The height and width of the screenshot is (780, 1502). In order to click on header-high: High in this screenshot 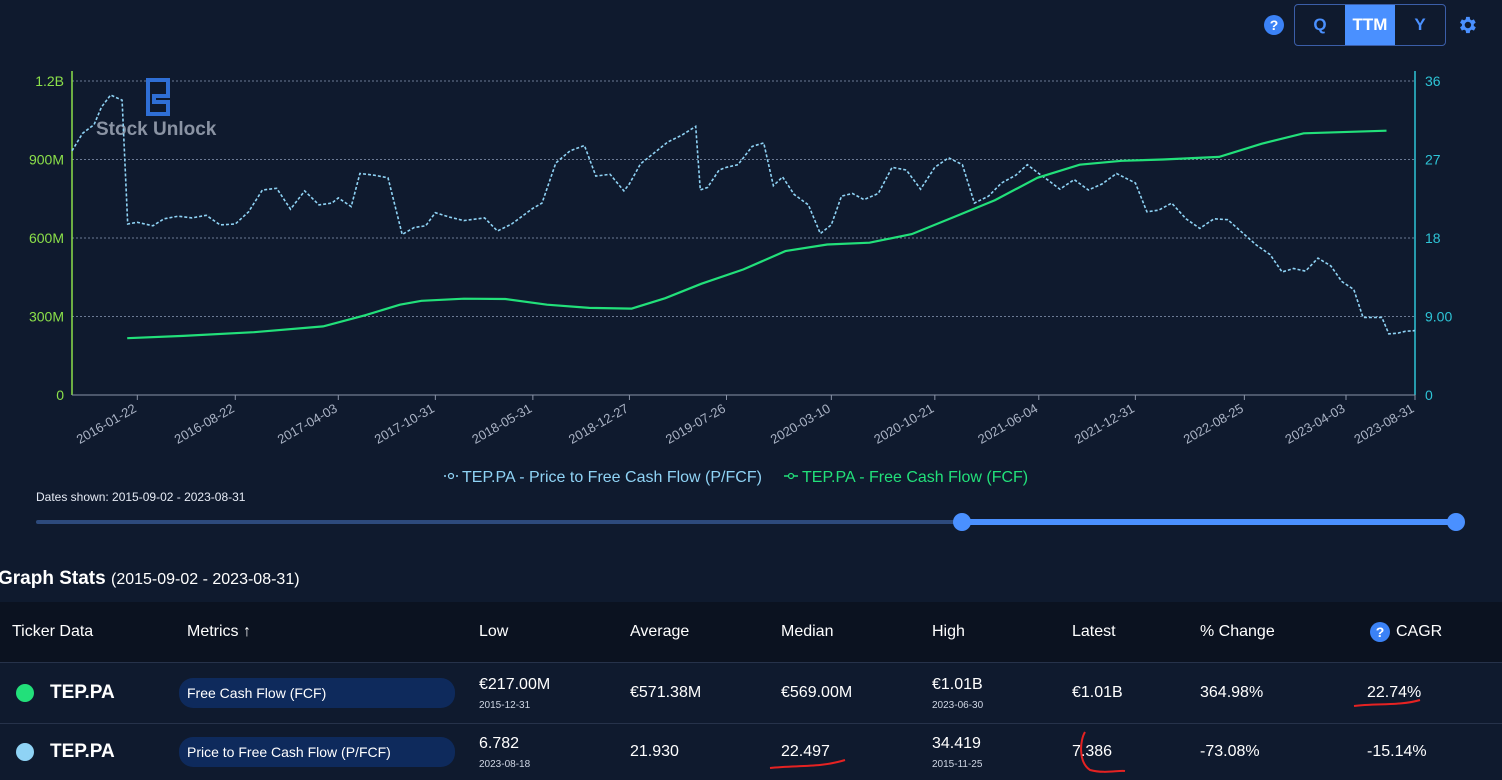, I will do `click(996, 632)`.